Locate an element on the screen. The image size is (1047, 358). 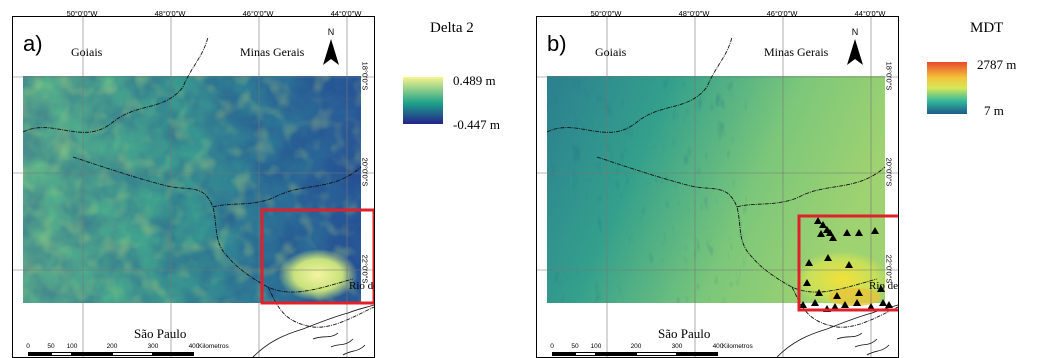
legend-min-value: 7 m is located at coordinates (994, 110).